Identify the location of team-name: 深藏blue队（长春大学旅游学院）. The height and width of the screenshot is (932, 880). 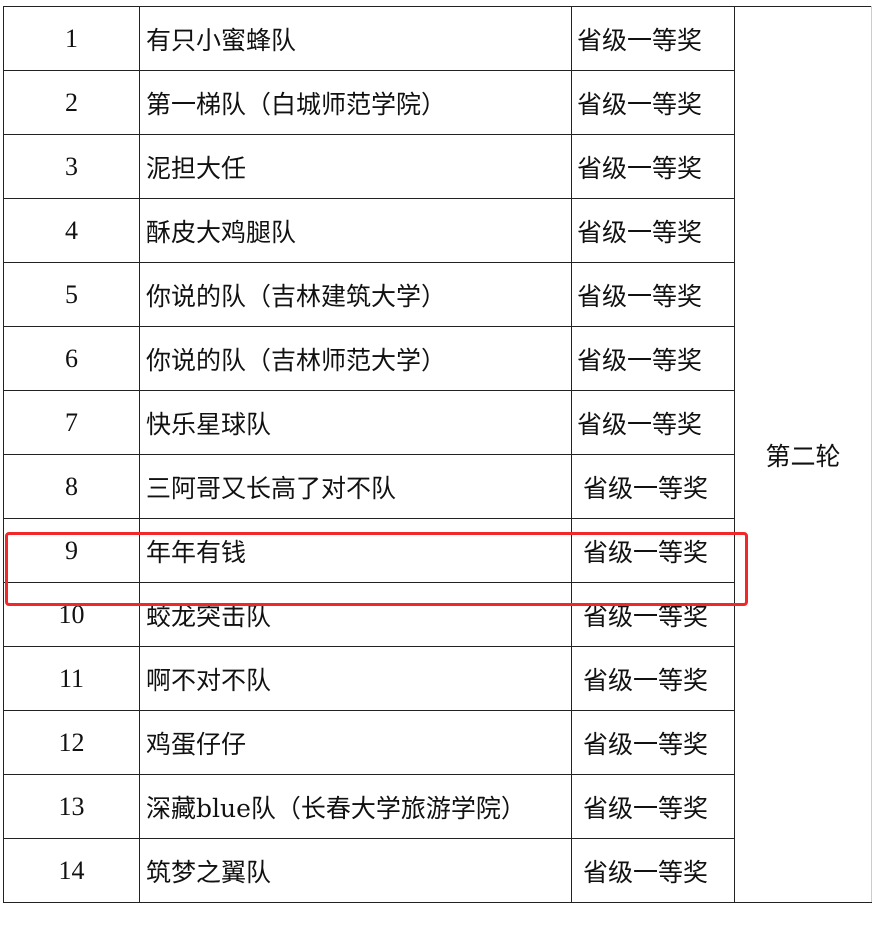
(355, 806).